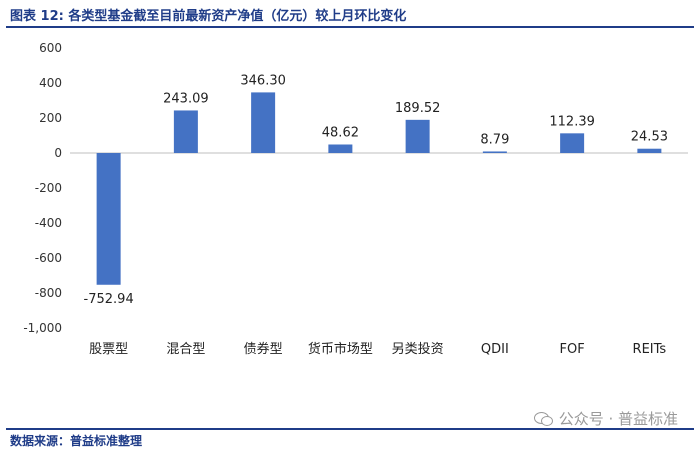  What do you see at coordinates (572, 121) in the screenshot?
I see `data-label: 112.39` at bounding box center [572, 121].